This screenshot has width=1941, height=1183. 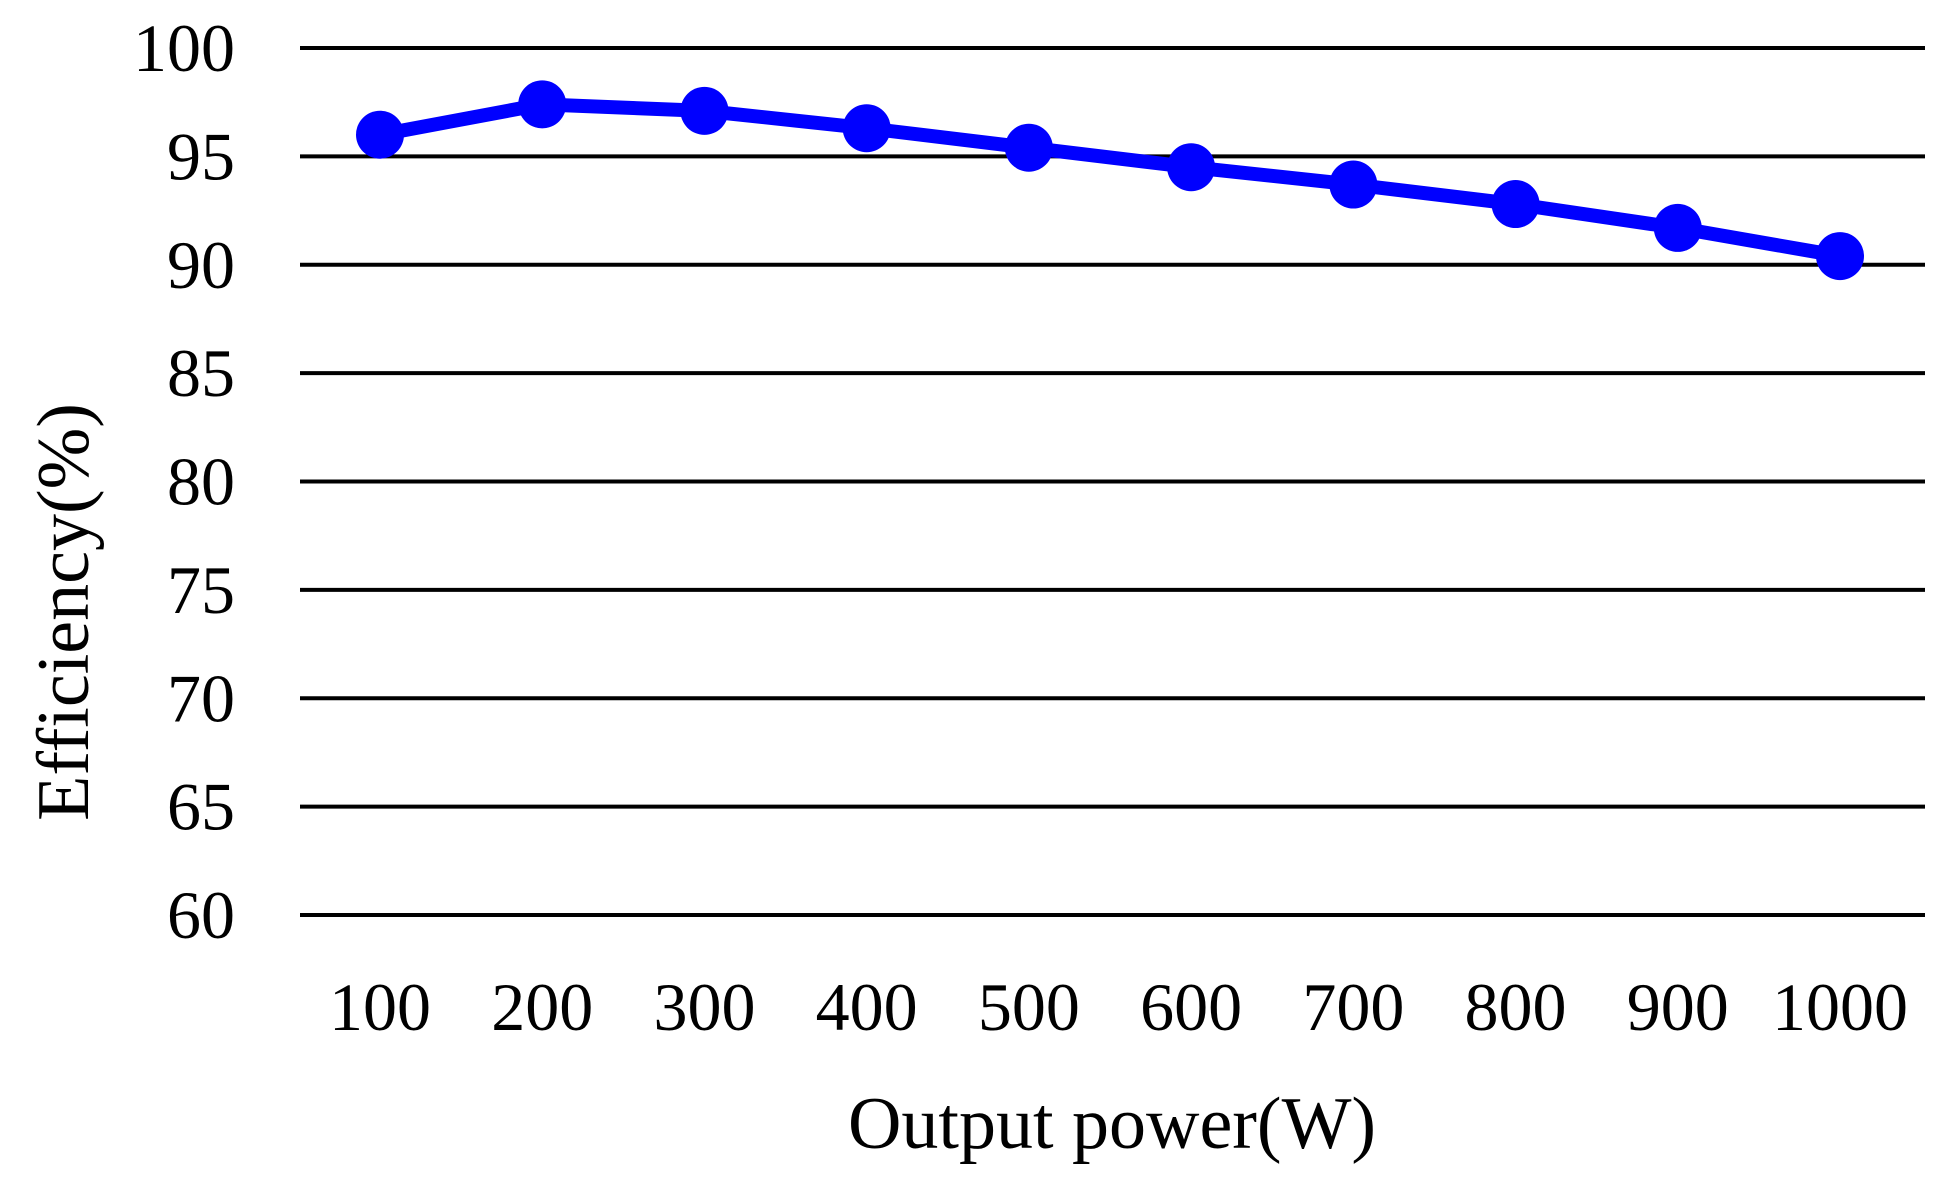 I want to click on x-tick-label-800: 800, so click(x=1516, y=1007).